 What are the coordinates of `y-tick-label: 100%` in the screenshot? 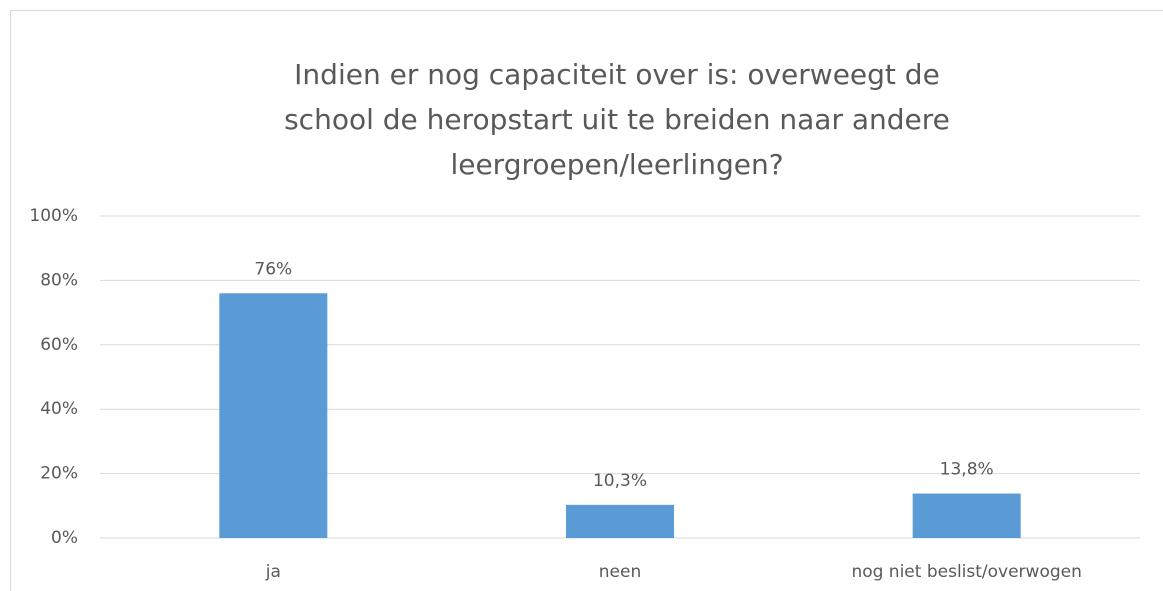 It's located at (53, 216).